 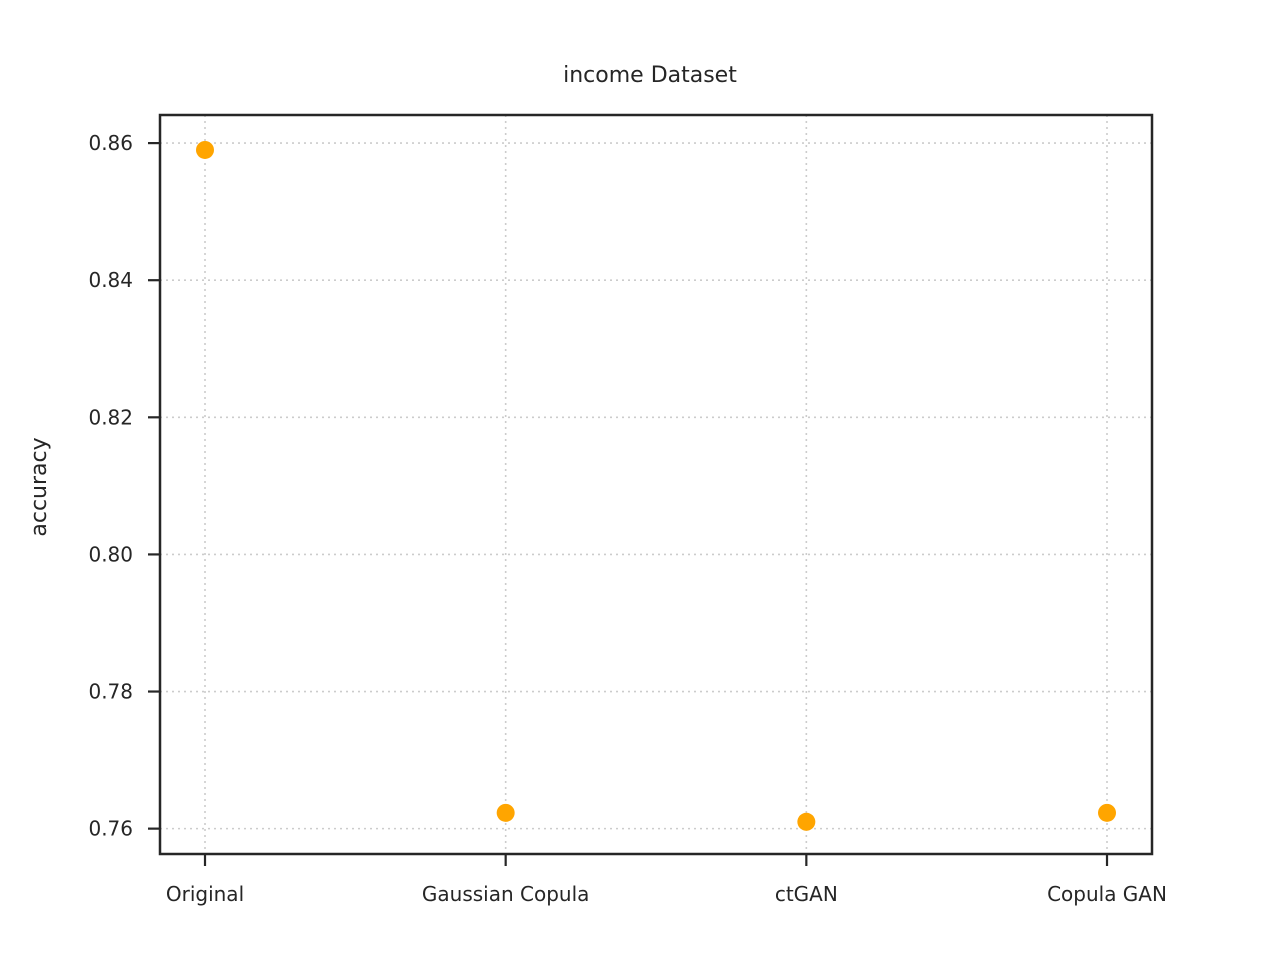 I want to click on y-tick-label: 0.82, so click(x=110, y=417).